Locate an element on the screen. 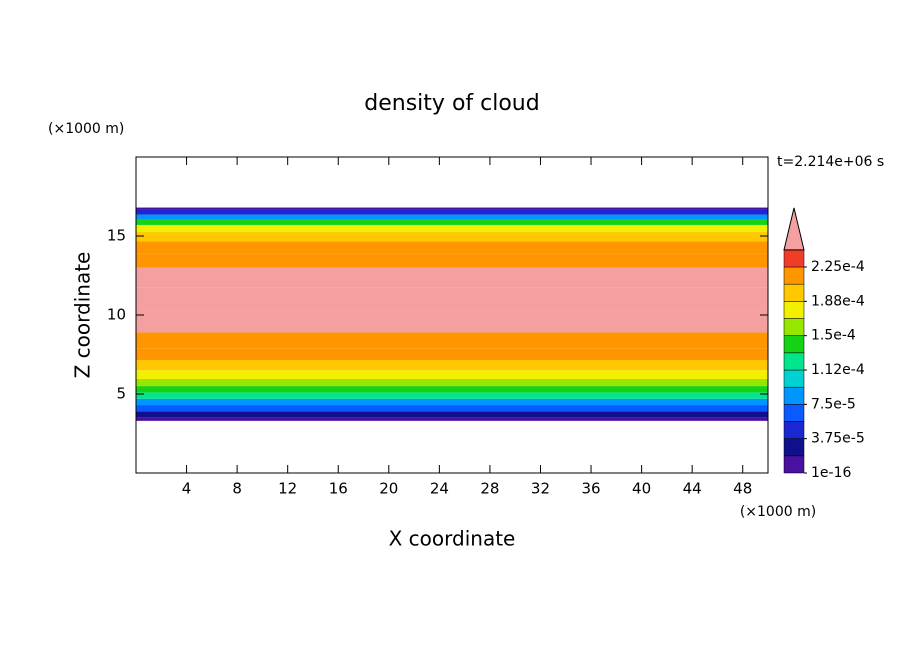  x-tick-label: 28 is located at coordinates (489, 489).